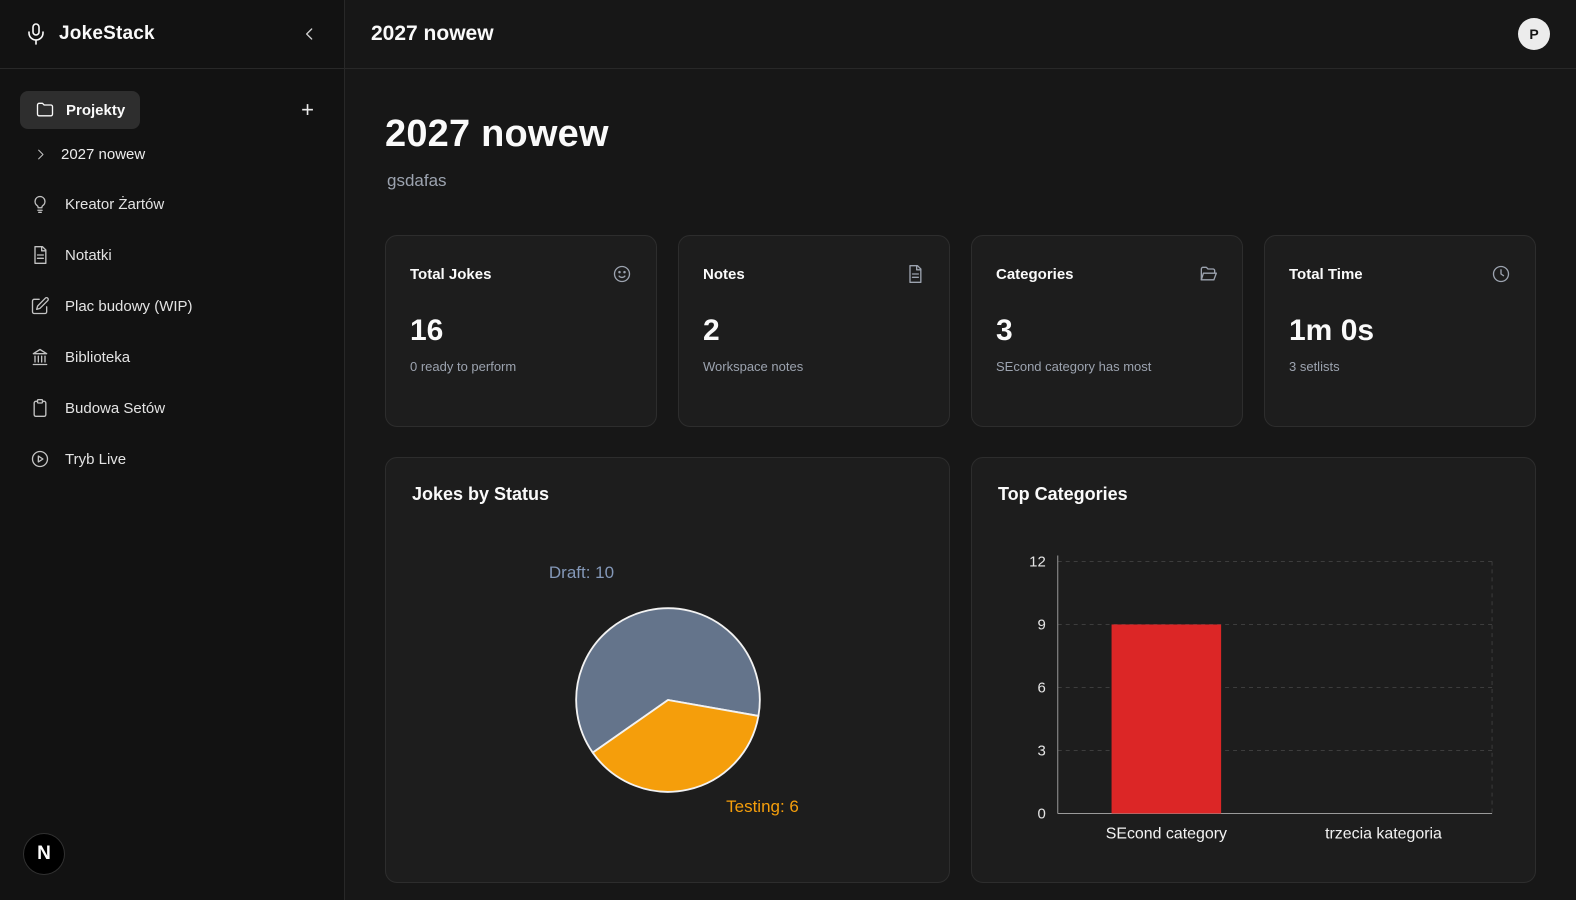 This screenshot has width=1576, height=900. What do you see at coordinates (1035, 274) in the screenshot?
I see `stat-label: Categories` at bounding box center [1035, 274].